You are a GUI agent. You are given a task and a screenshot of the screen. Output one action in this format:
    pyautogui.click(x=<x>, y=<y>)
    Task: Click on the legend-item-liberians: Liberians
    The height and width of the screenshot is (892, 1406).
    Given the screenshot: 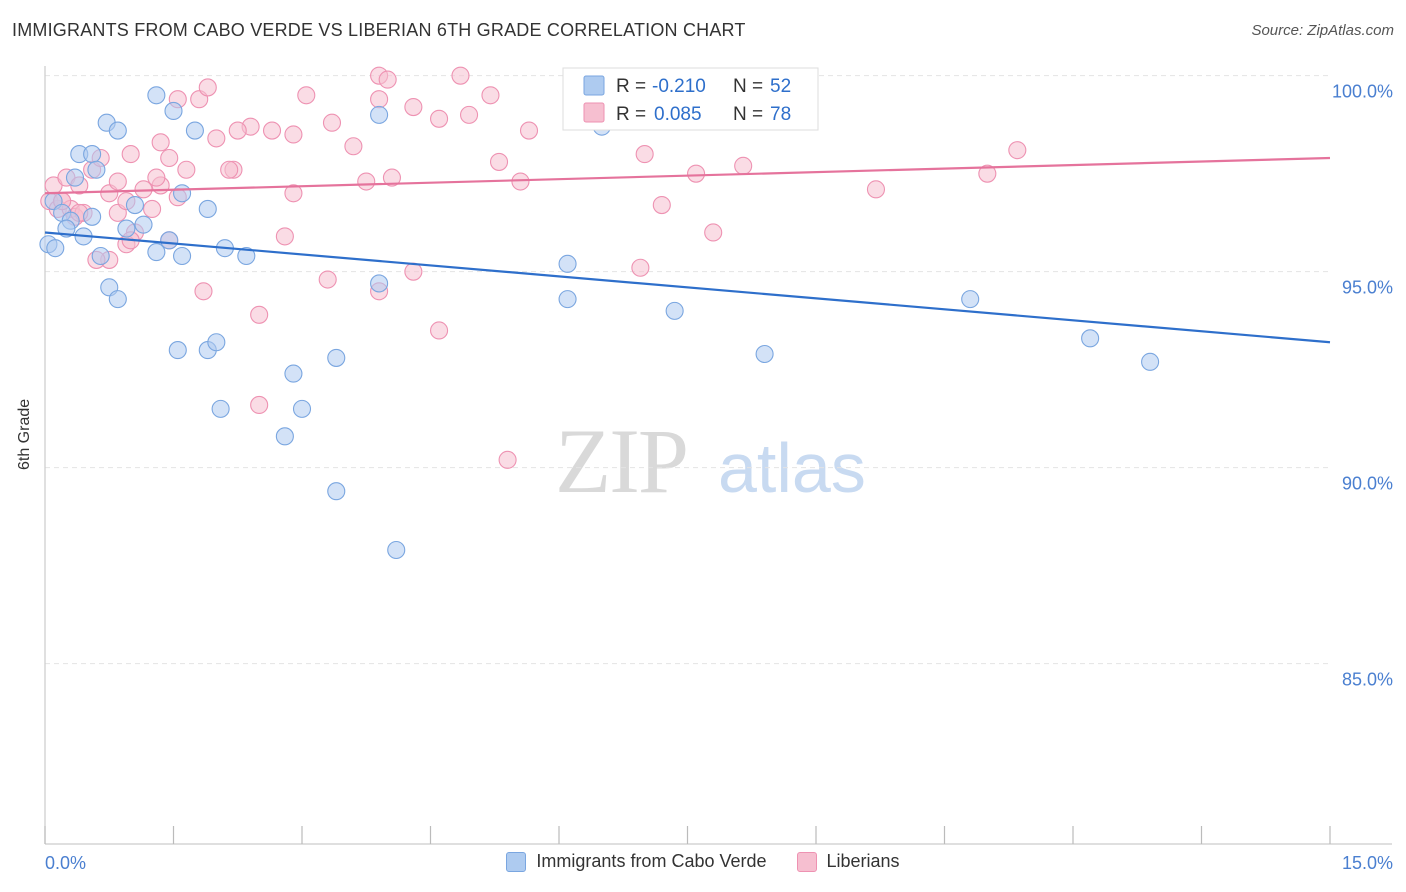 What is the action you would take?
    pyautogui.click(x=848, y=861)
    